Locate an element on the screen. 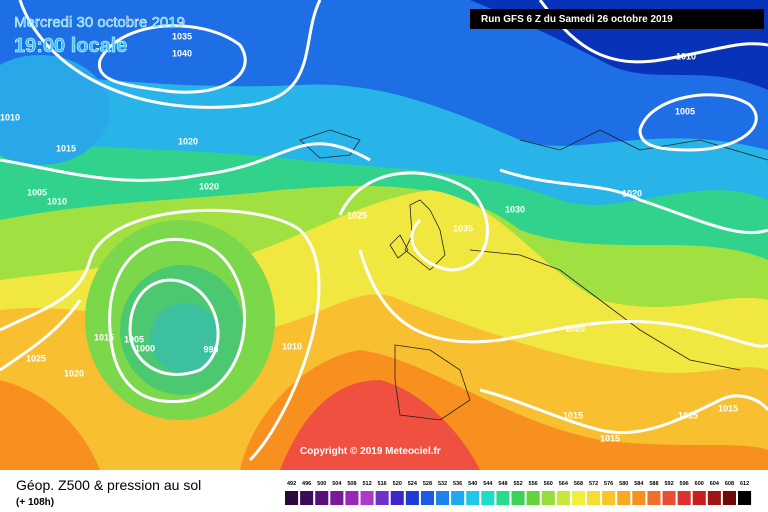  scale-label: 528 is located at coordinates (427, 484).